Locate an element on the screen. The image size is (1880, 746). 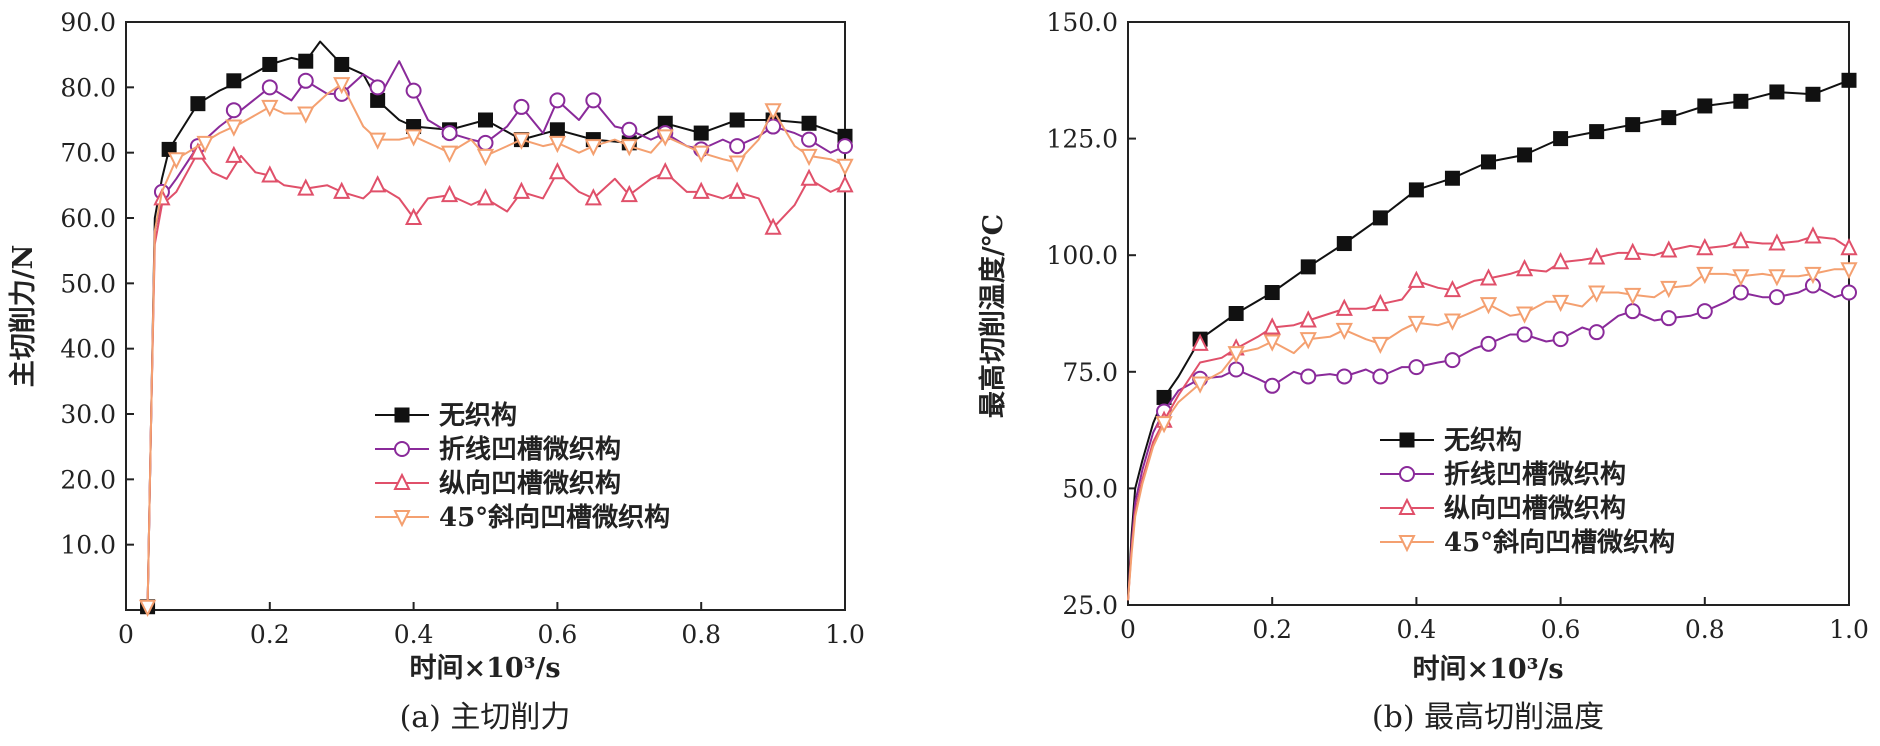
y-tick-label: 80.0 is located at coordinates (88, 87).